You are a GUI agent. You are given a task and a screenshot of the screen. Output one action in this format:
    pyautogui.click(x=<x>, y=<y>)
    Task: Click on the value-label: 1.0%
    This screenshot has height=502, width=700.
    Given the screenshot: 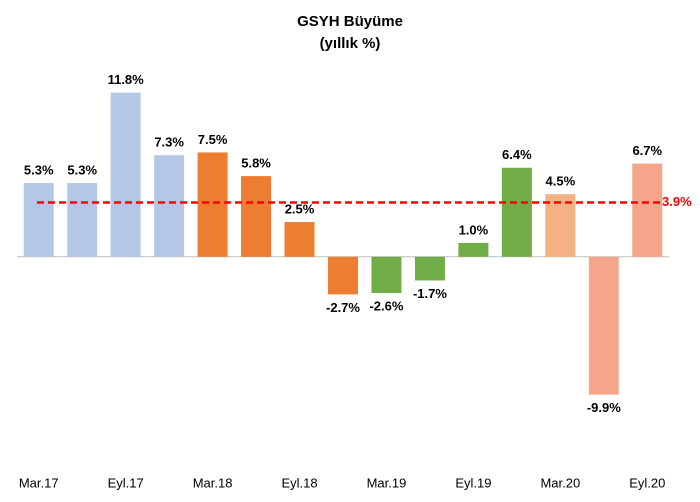 What is the action you would take?
    pyautogui.click(x=474, y=229)
    